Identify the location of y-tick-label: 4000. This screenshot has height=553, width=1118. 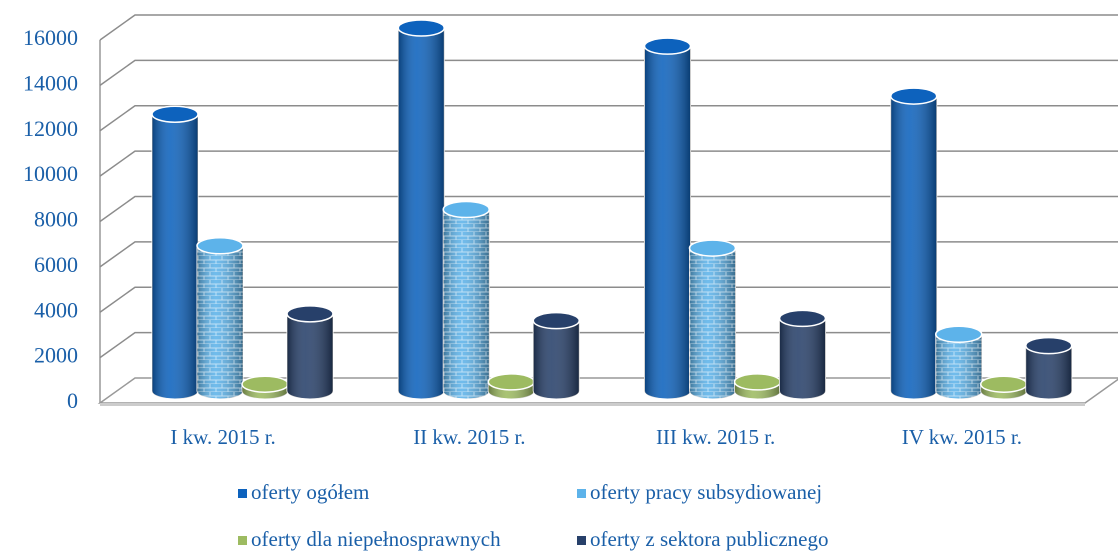
(56, 309).